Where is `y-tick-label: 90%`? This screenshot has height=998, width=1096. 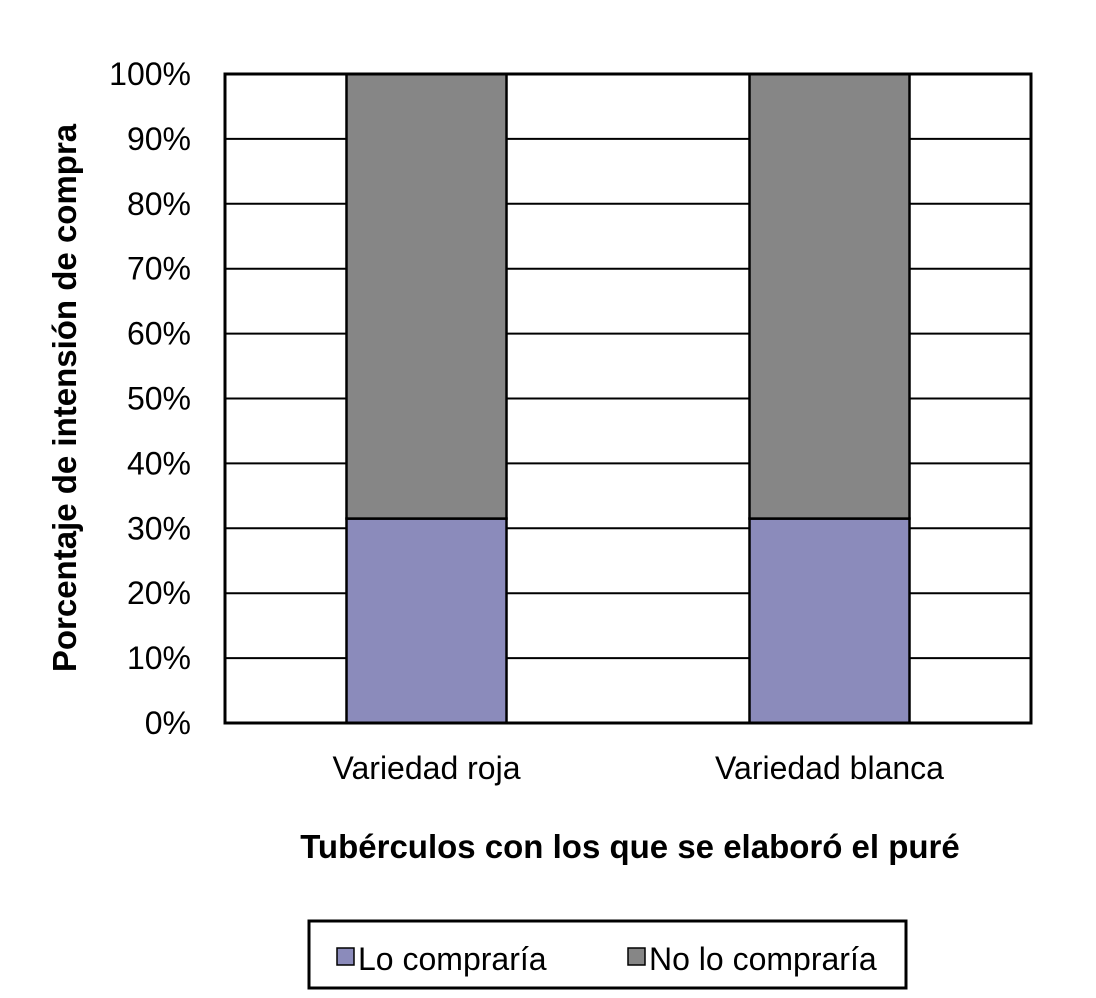
y-tick-label: 90% is located at coordinates (159, 139).